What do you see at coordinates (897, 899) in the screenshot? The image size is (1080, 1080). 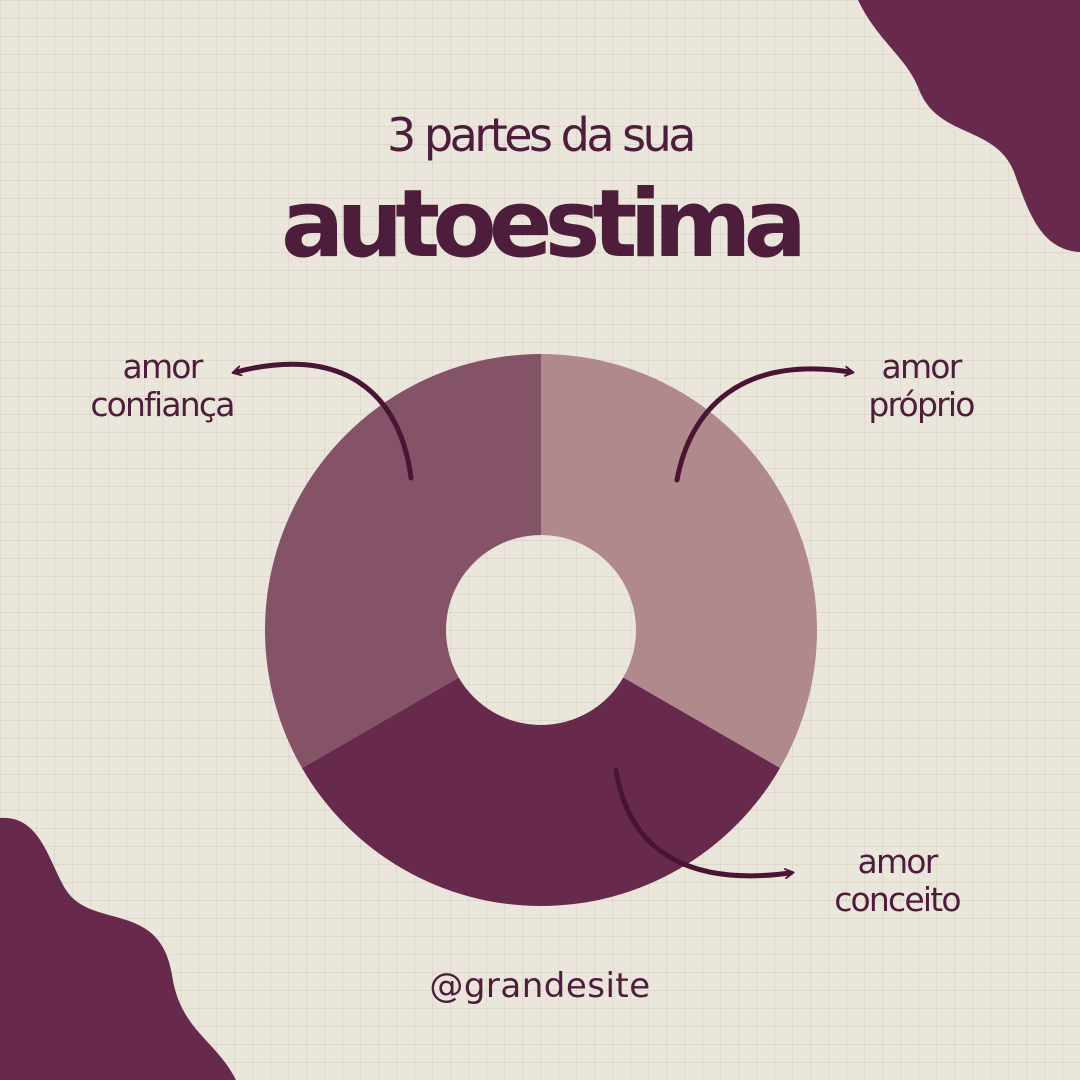 I see `slice-label-line2: conceito` at bounding box center [897, 899].